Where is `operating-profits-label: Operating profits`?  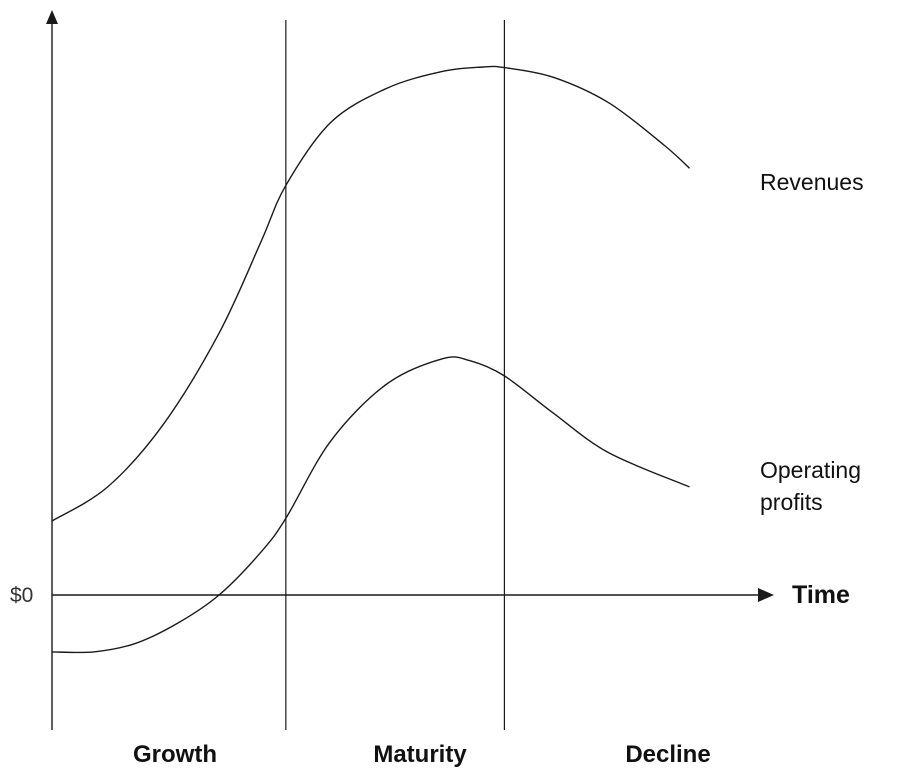
operating-profits-label: Operating profits is located at coordinates (810, 486).